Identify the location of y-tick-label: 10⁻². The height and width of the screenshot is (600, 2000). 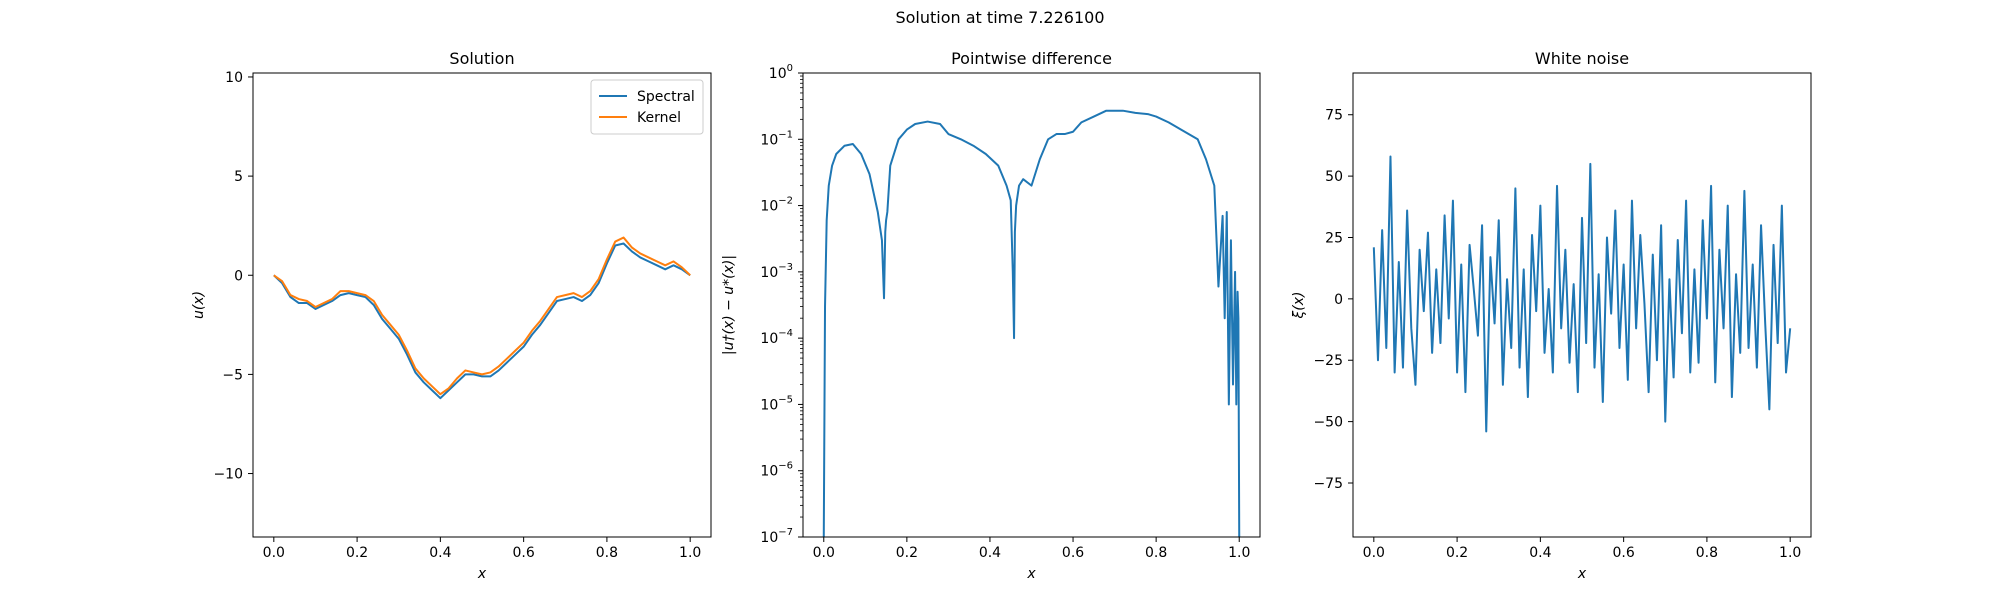
(776, 205).